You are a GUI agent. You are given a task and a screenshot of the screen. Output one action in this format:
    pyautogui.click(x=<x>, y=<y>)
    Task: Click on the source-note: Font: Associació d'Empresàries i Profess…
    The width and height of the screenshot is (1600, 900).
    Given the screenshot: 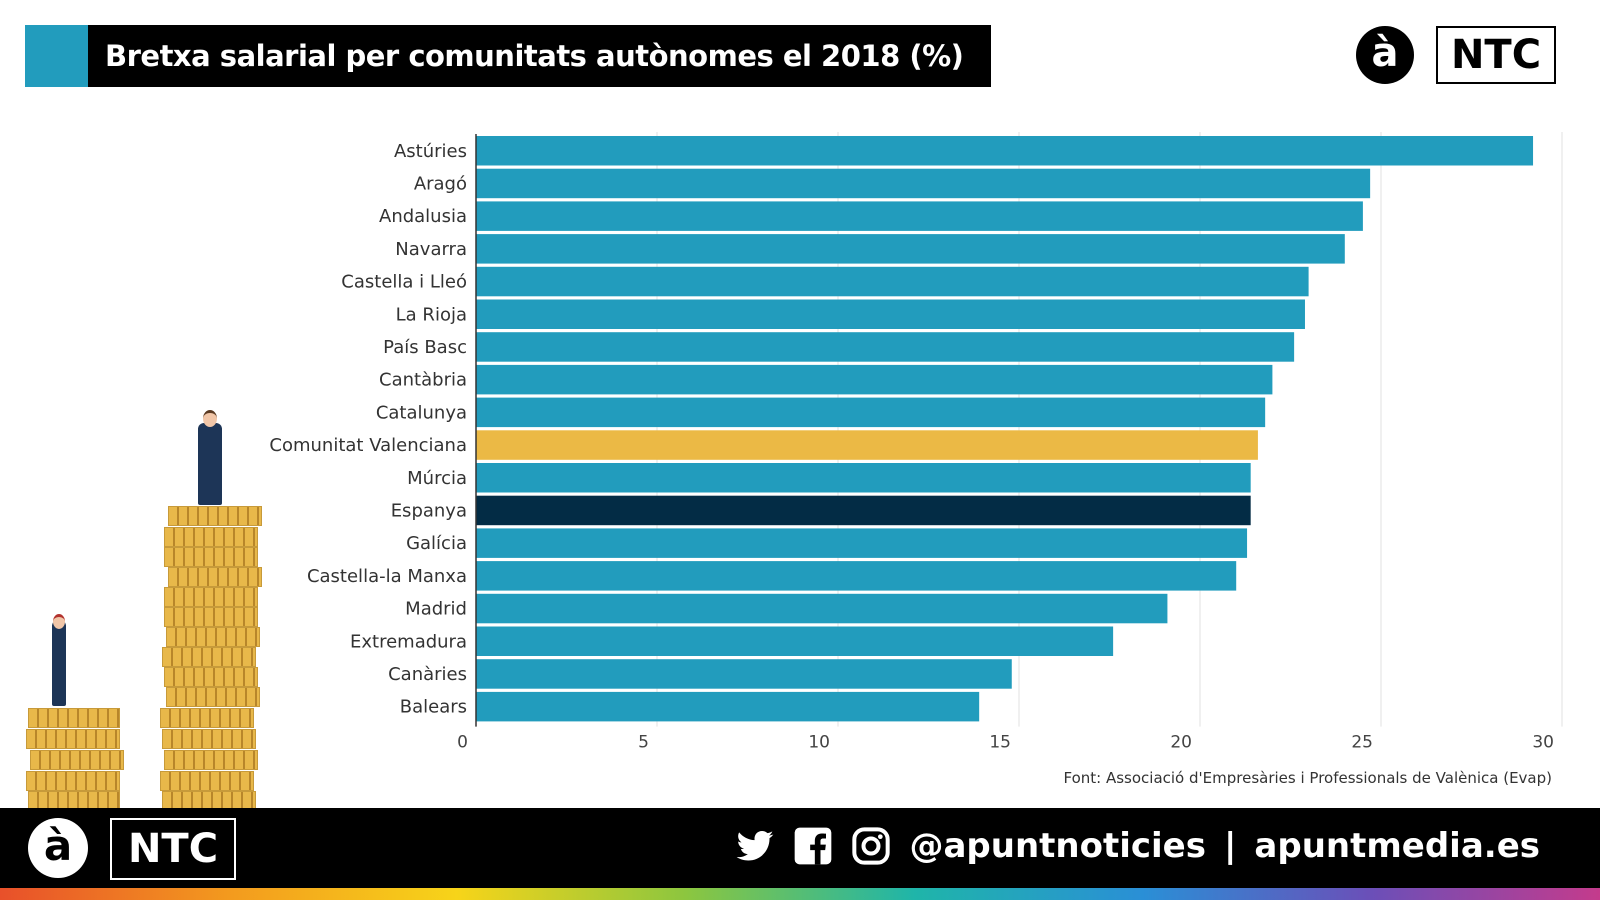 What is the action you would take?
    pyautogui.click(x=1307, y=778)
    